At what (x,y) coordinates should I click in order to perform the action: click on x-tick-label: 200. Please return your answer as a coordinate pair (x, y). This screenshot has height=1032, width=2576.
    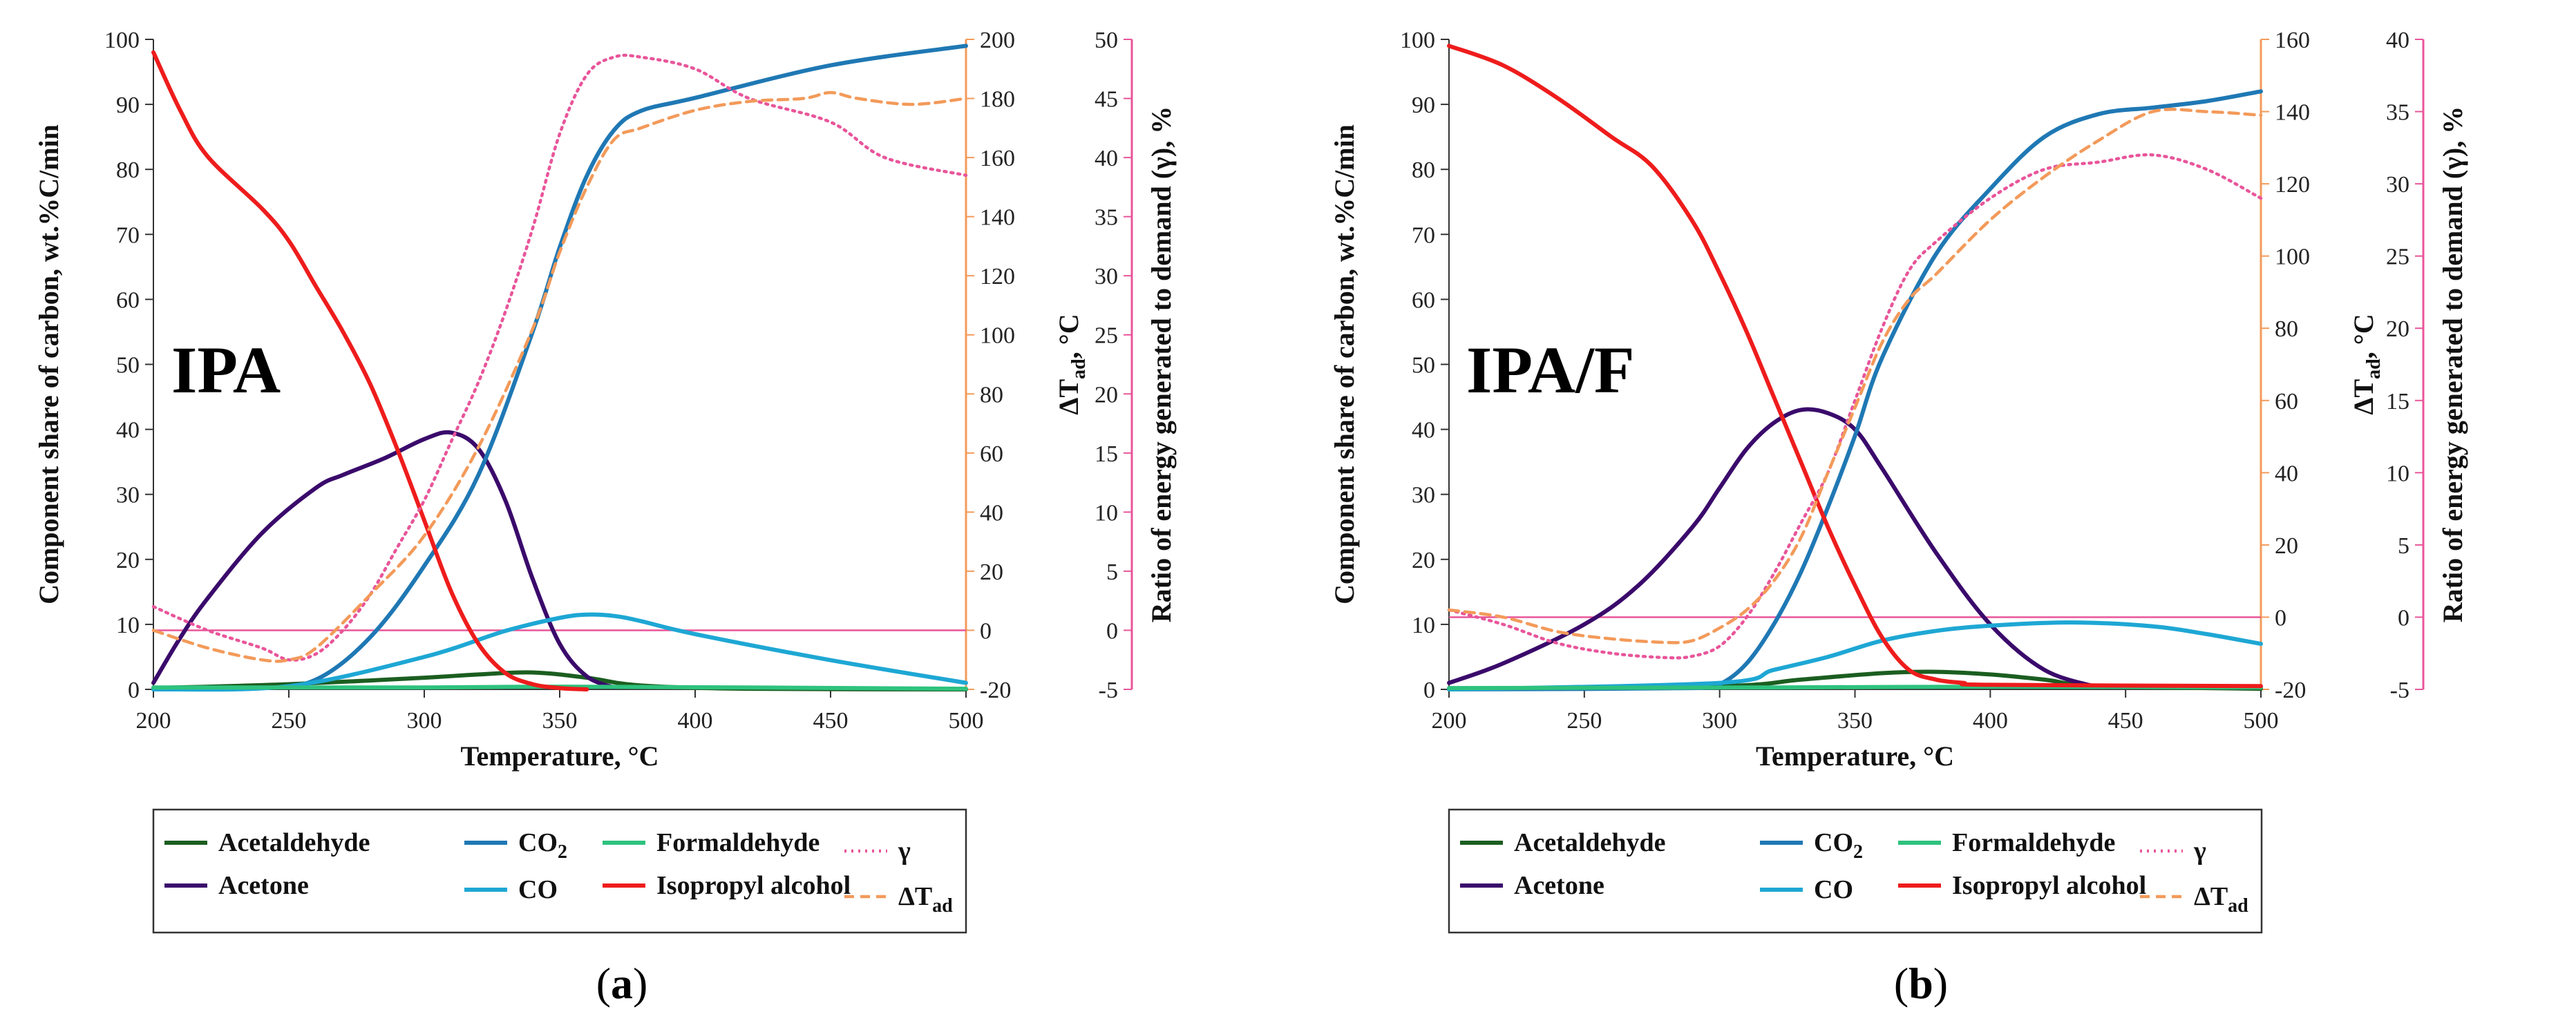
    Looking at the image, I should click on (153, 721).